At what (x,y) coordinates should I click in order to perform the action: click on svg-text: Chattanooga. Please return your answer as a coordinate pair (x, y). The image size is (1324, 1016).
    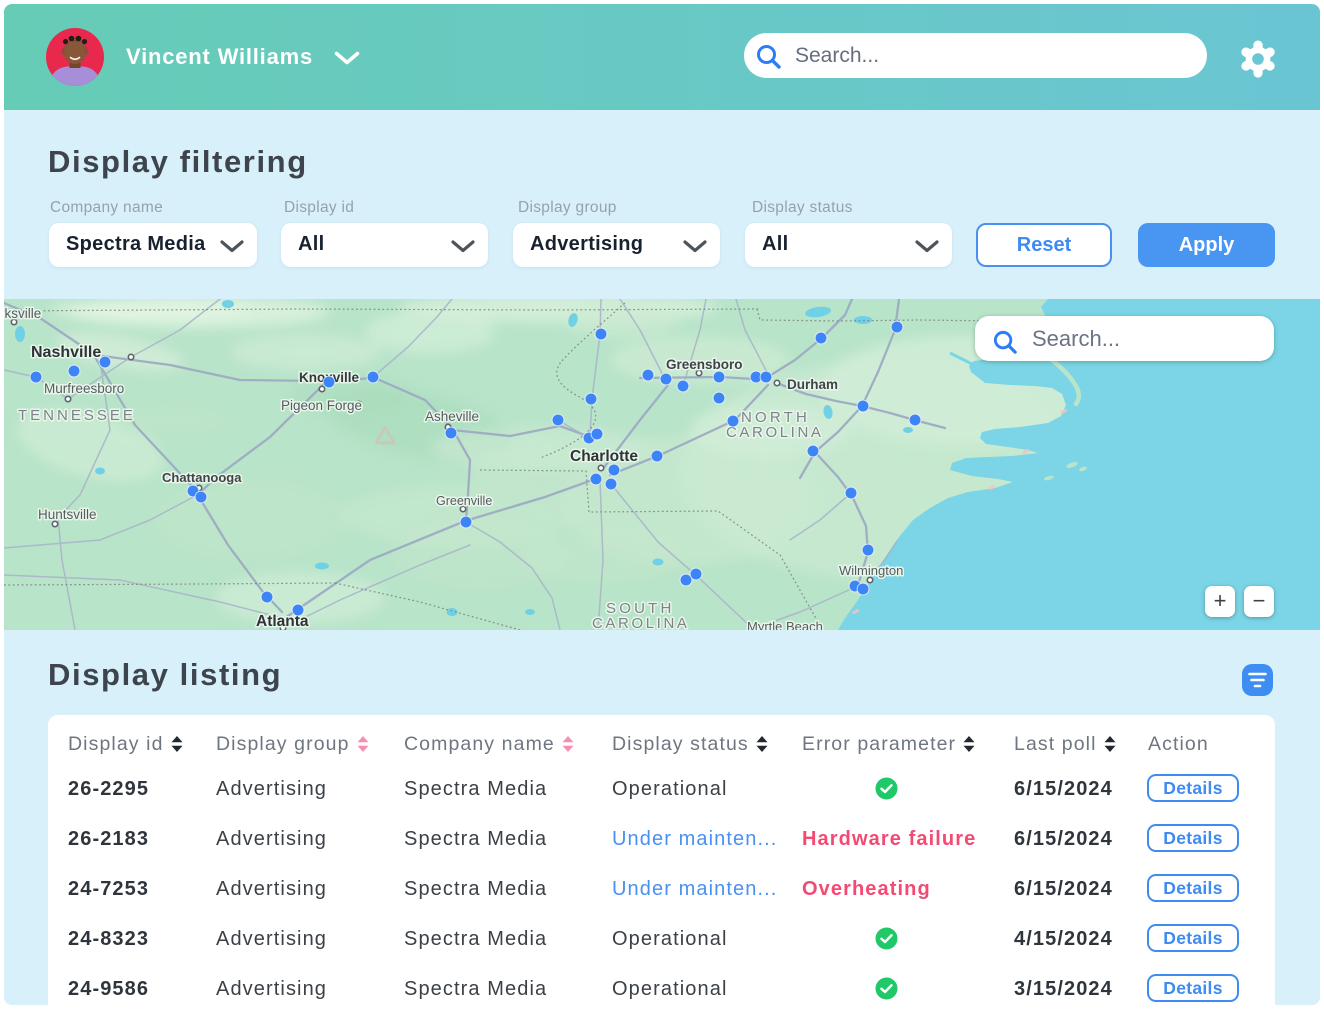
    Looking at the image, I should click on (202, 477).